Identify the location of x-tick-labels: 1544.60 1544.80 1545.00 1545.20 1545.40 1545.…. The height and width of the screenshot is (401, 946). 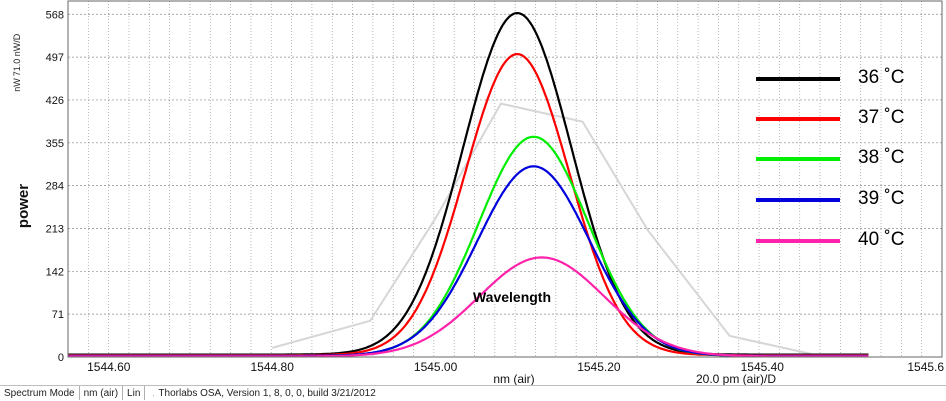
(515, 367).